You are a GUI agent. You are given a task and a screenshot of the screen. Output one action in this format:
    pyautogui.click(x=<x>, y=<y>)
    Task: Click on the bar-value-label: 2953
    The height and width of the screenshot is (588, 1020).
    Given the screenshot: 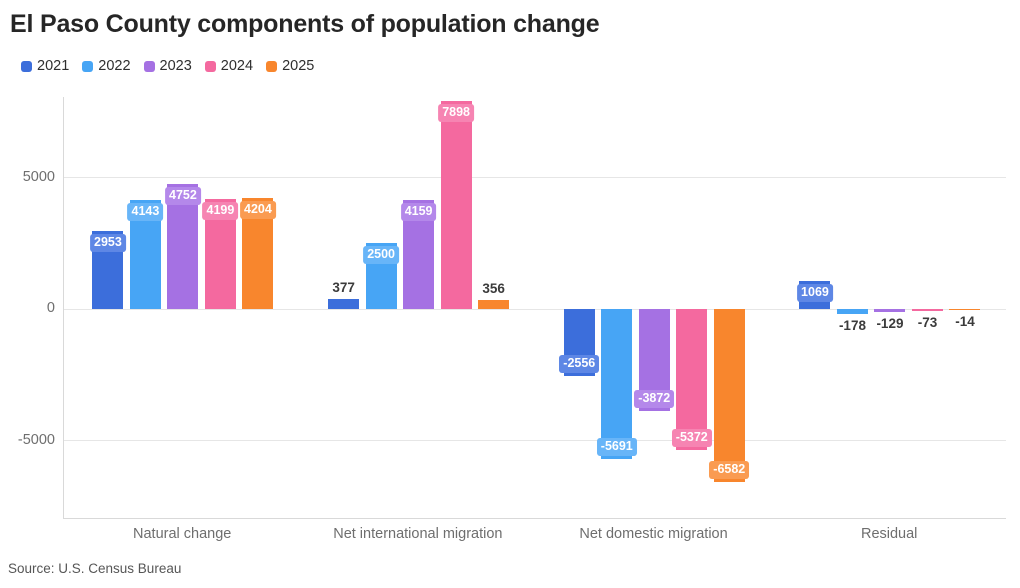 What is the action you would take?
    pyautogui.click(x=108, y=243)
    